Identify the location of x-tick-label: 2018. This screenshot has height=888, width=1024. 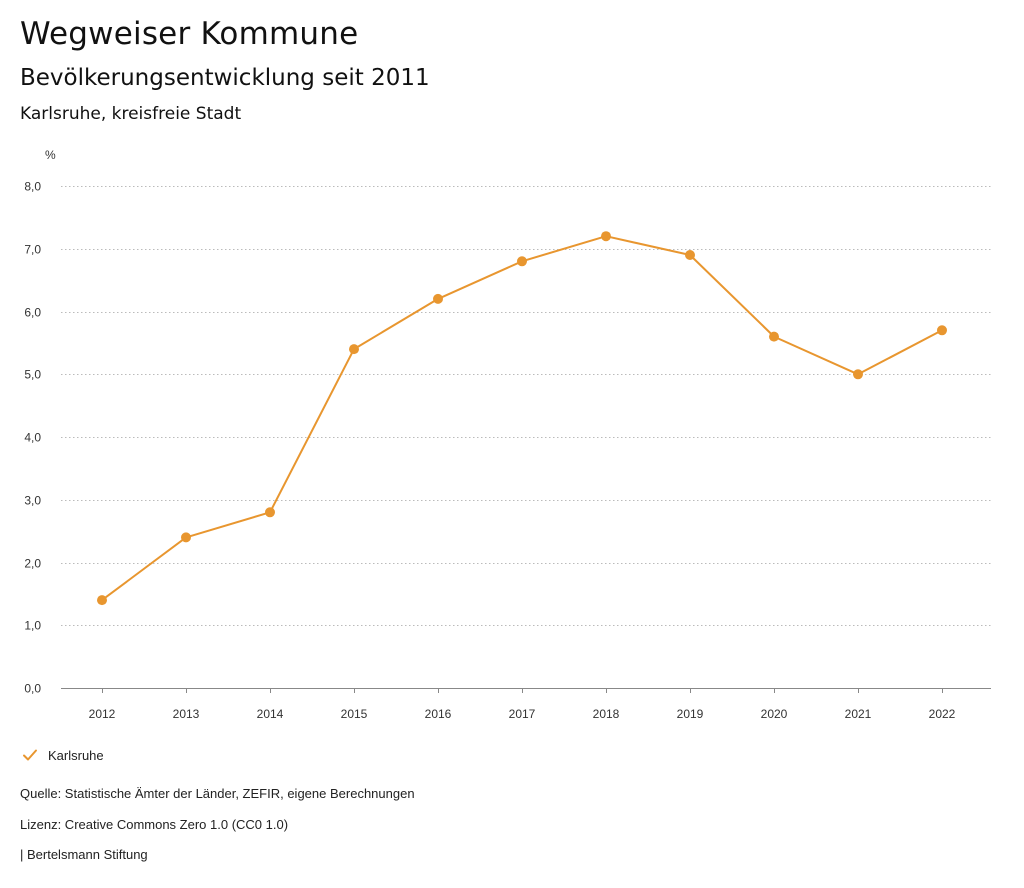
(606, 714).